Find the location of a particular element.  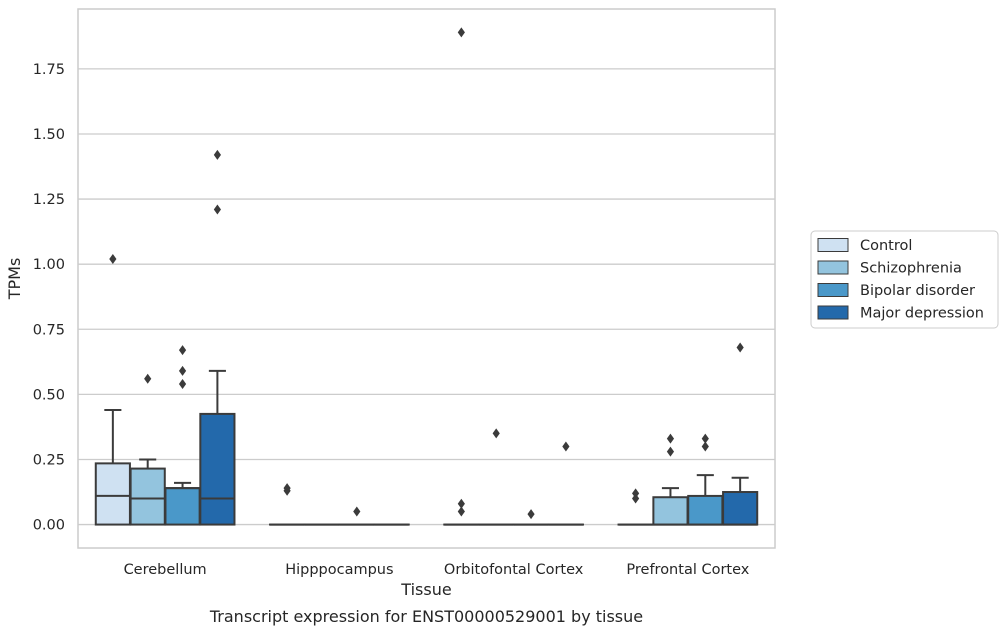

legend-label: Major depression is located at coordinates (922, 314).